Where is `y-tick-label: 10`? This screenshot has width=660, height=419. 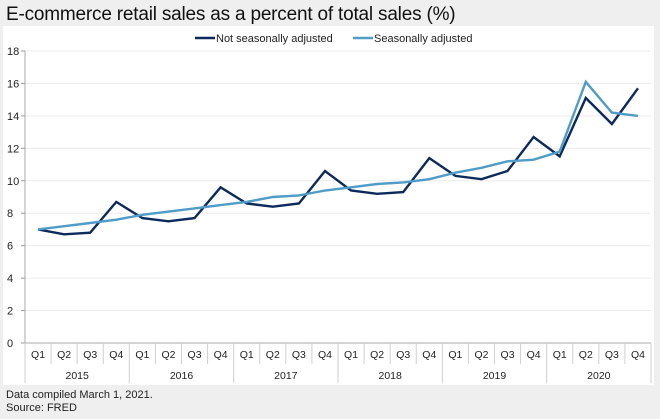 y-tick-label: 10 is located at coordinates (13, 182).